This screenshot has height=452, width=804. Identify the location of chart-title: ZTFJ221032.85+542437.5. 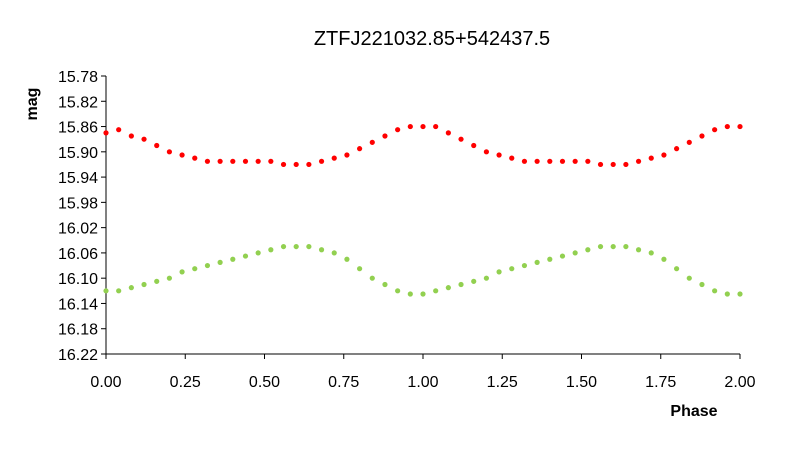
(432, 39).